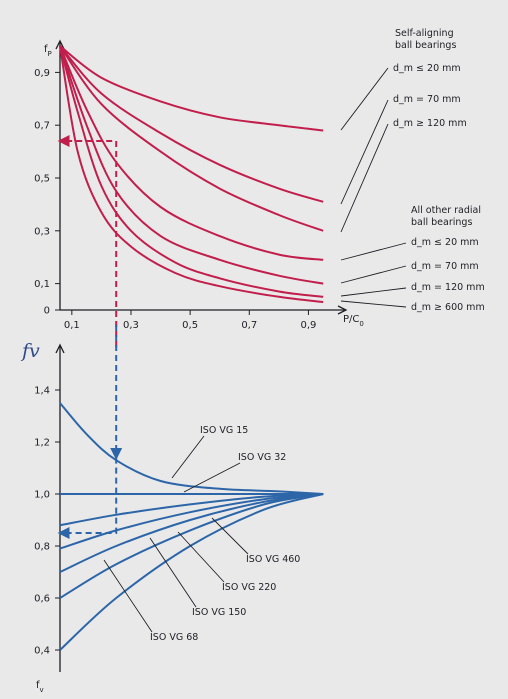 The image size is (508, 699). Describe the element at coordinates (72, 325) in the screenshot. I see `top-x-tick-label: 0,1` at that location.